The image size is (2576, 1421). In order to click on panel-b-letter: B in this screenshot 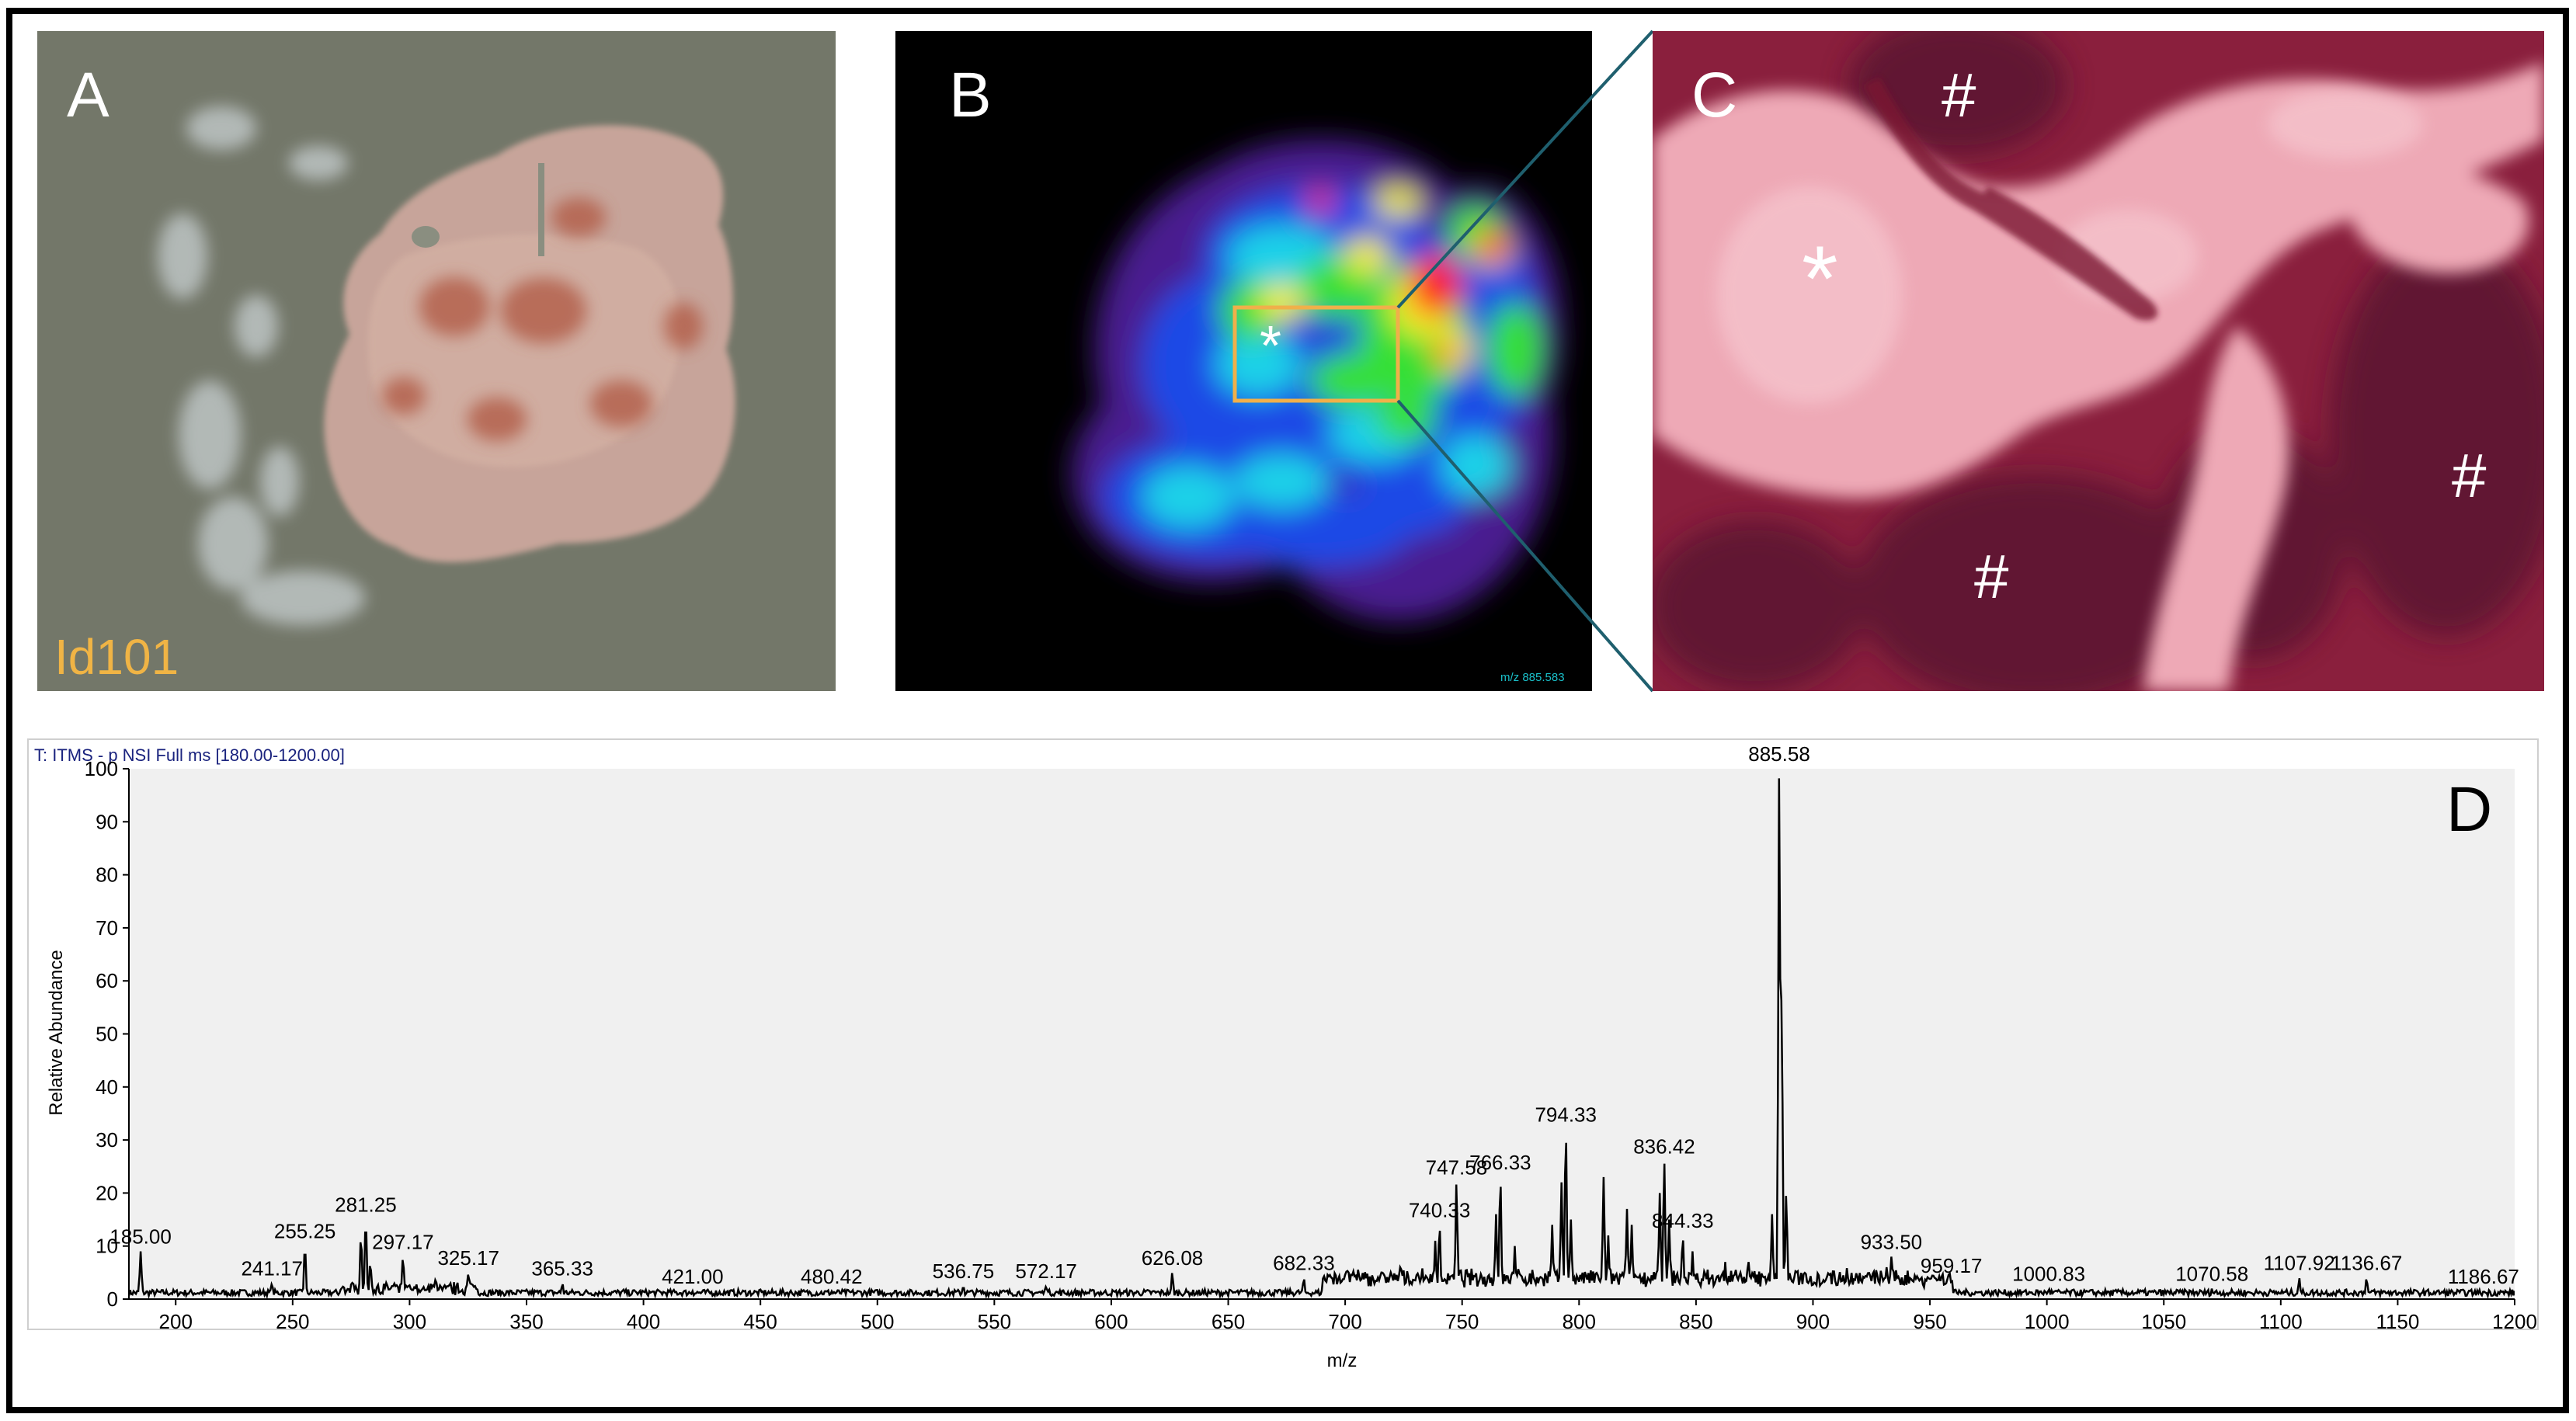, I will do `click(971, 95)`.